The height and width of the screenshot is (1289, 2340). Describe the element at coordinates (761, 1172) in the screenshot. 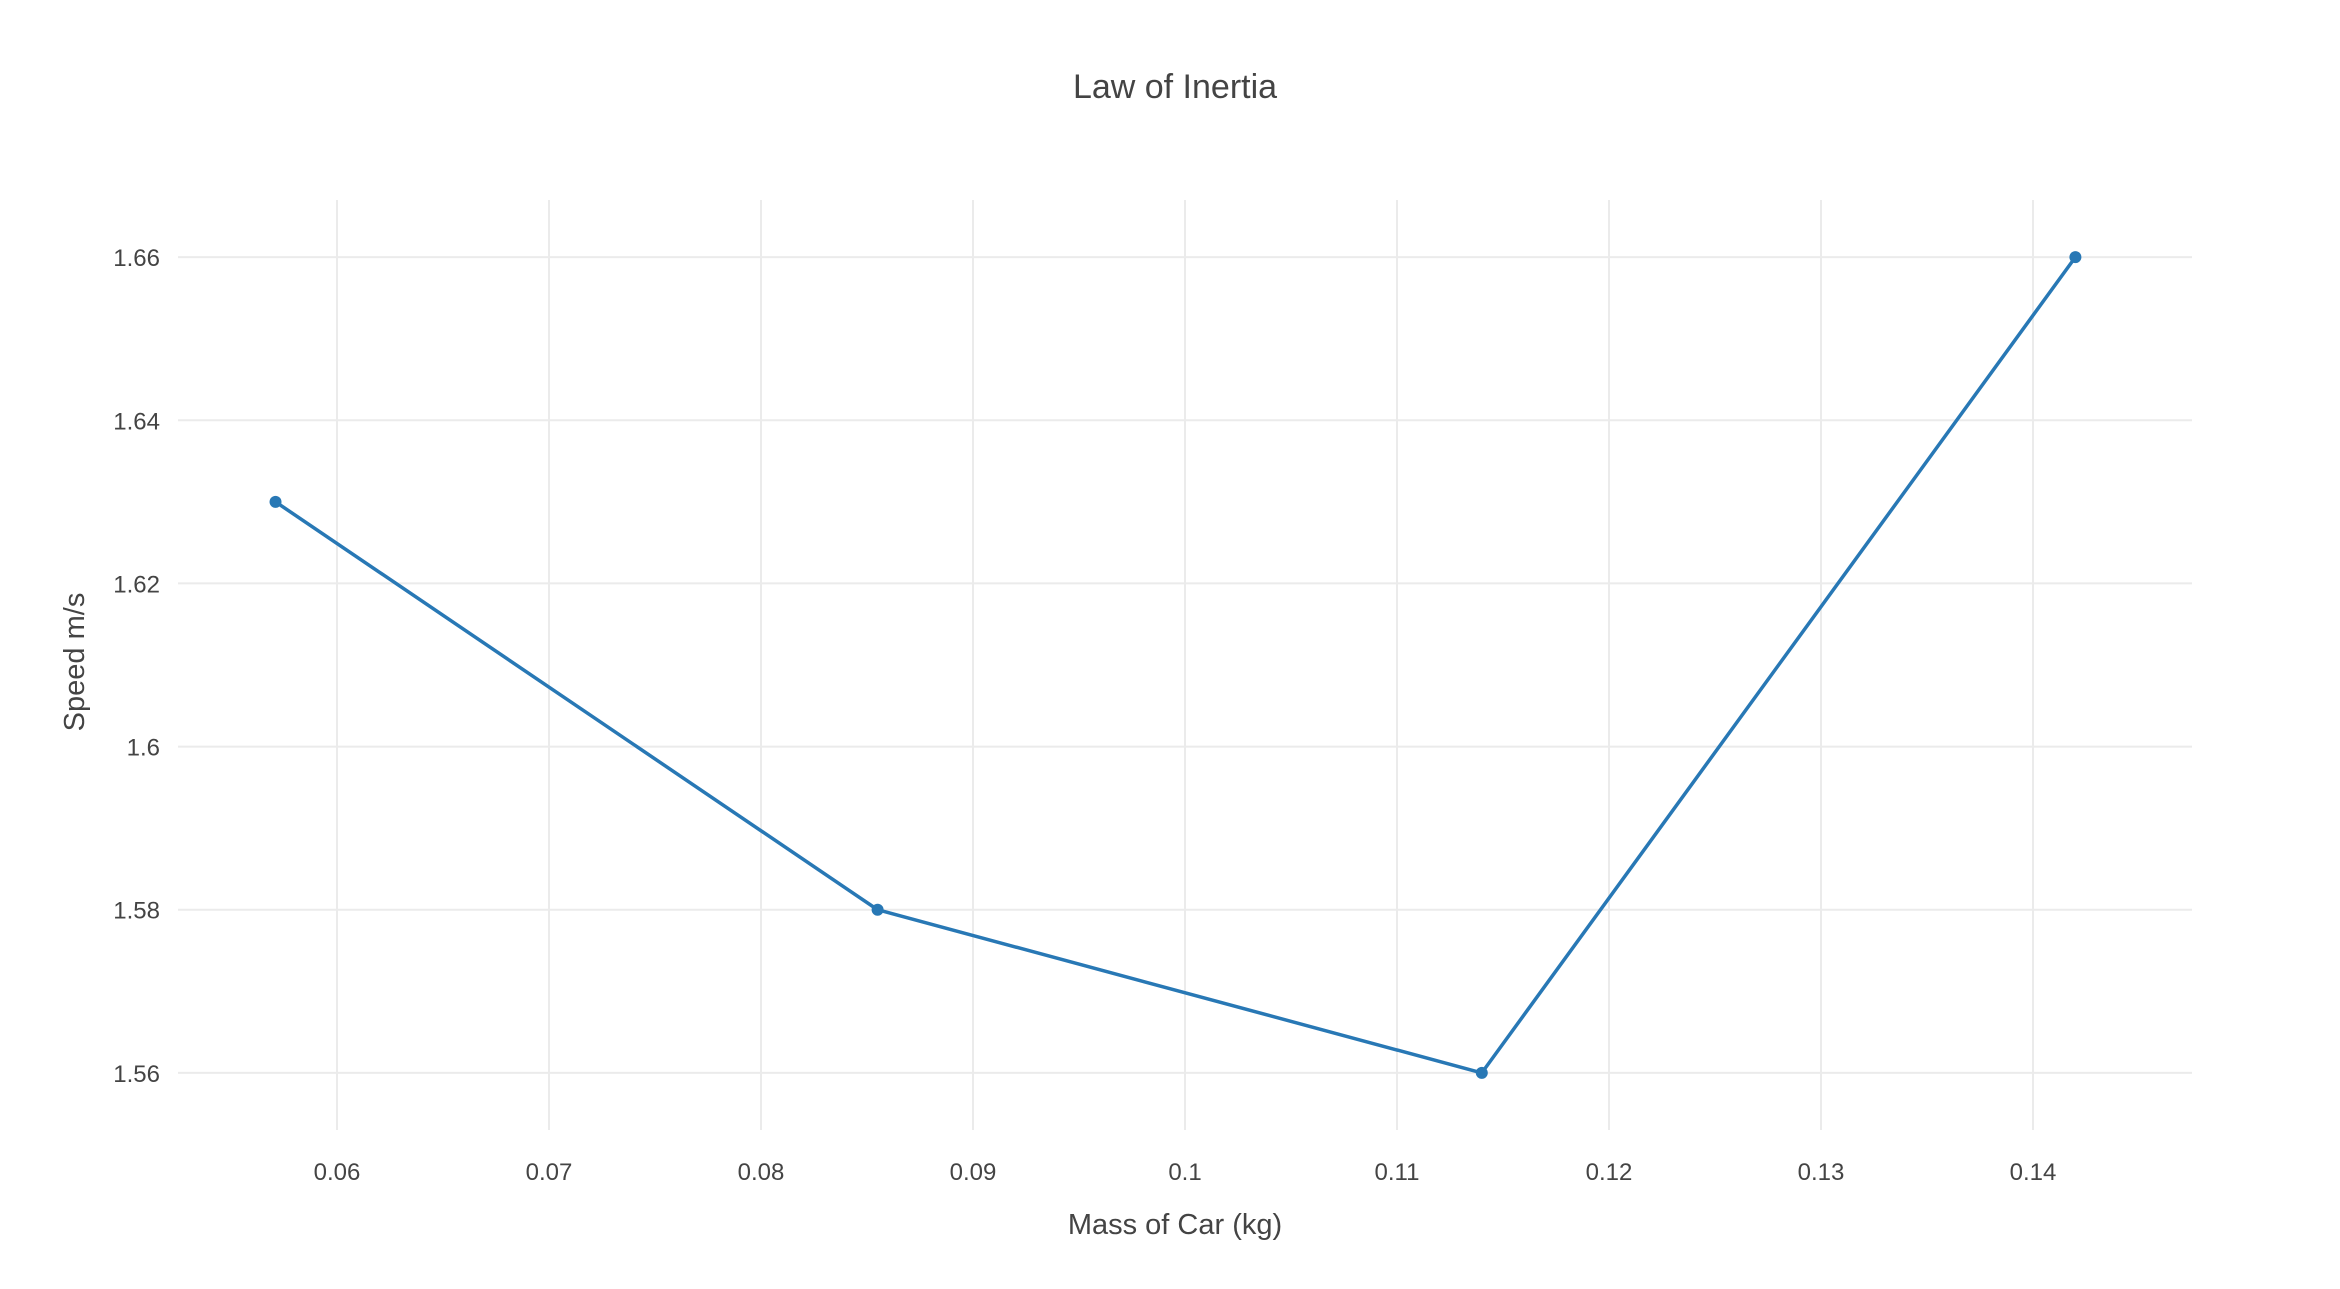

I see `x-tick-label: 0.08` at that location.